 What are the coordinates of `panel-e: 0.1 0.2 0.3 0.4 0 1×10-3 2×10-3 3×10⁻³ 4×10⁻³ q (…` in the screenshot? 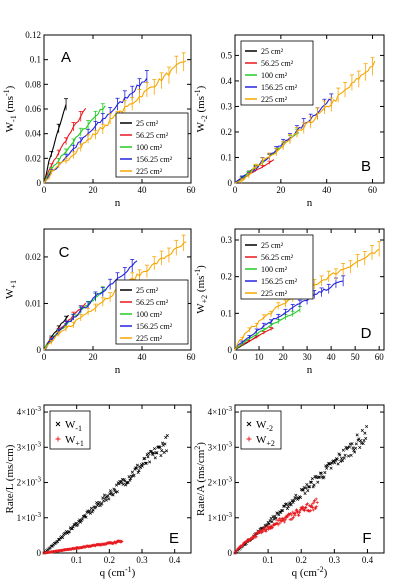 It's located at (98, 491).